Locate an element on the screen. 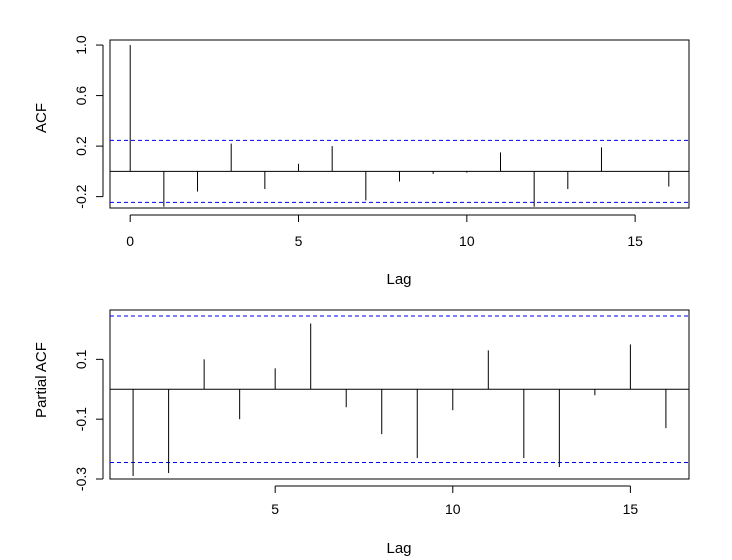 The image size is (732, 560). pacf-y-tick-label: -0.3 is located at coordinates (81, 479).